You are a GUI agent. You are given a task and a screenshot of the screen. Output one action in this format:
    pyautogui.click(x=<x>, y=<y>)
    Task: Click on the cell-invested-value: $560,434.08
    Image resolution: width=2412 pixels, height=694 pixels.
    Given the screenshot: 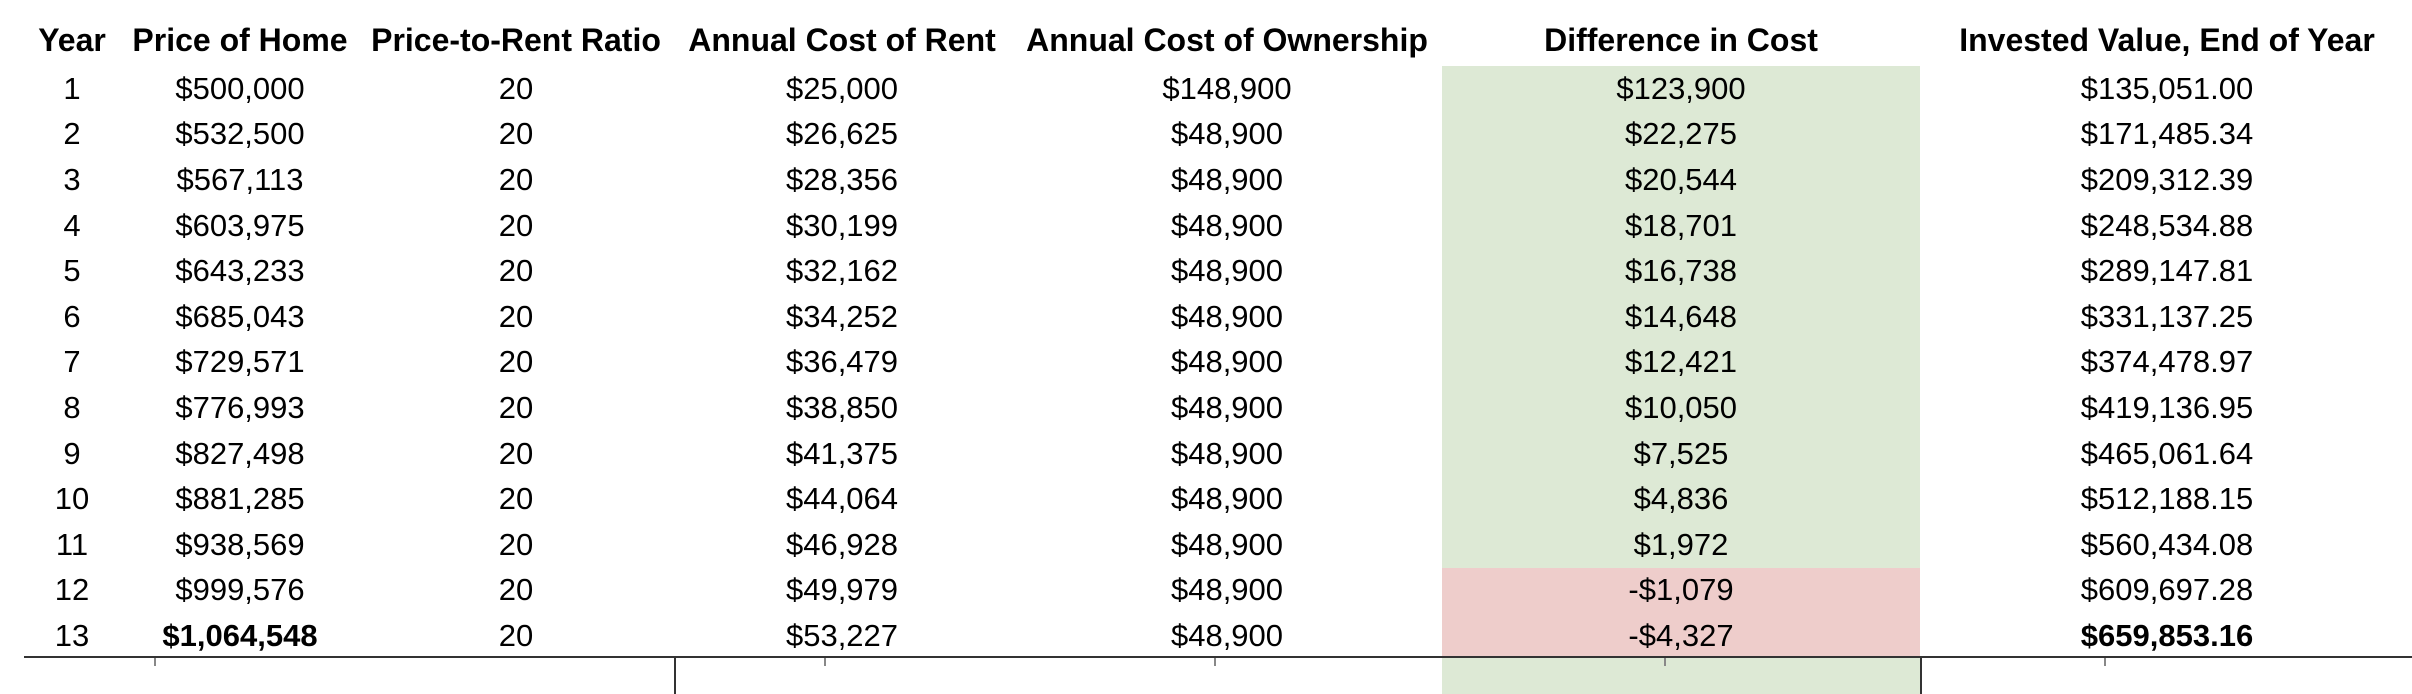 What is the action you would take?
    pyautogui.click(x=2167, y=544)
    